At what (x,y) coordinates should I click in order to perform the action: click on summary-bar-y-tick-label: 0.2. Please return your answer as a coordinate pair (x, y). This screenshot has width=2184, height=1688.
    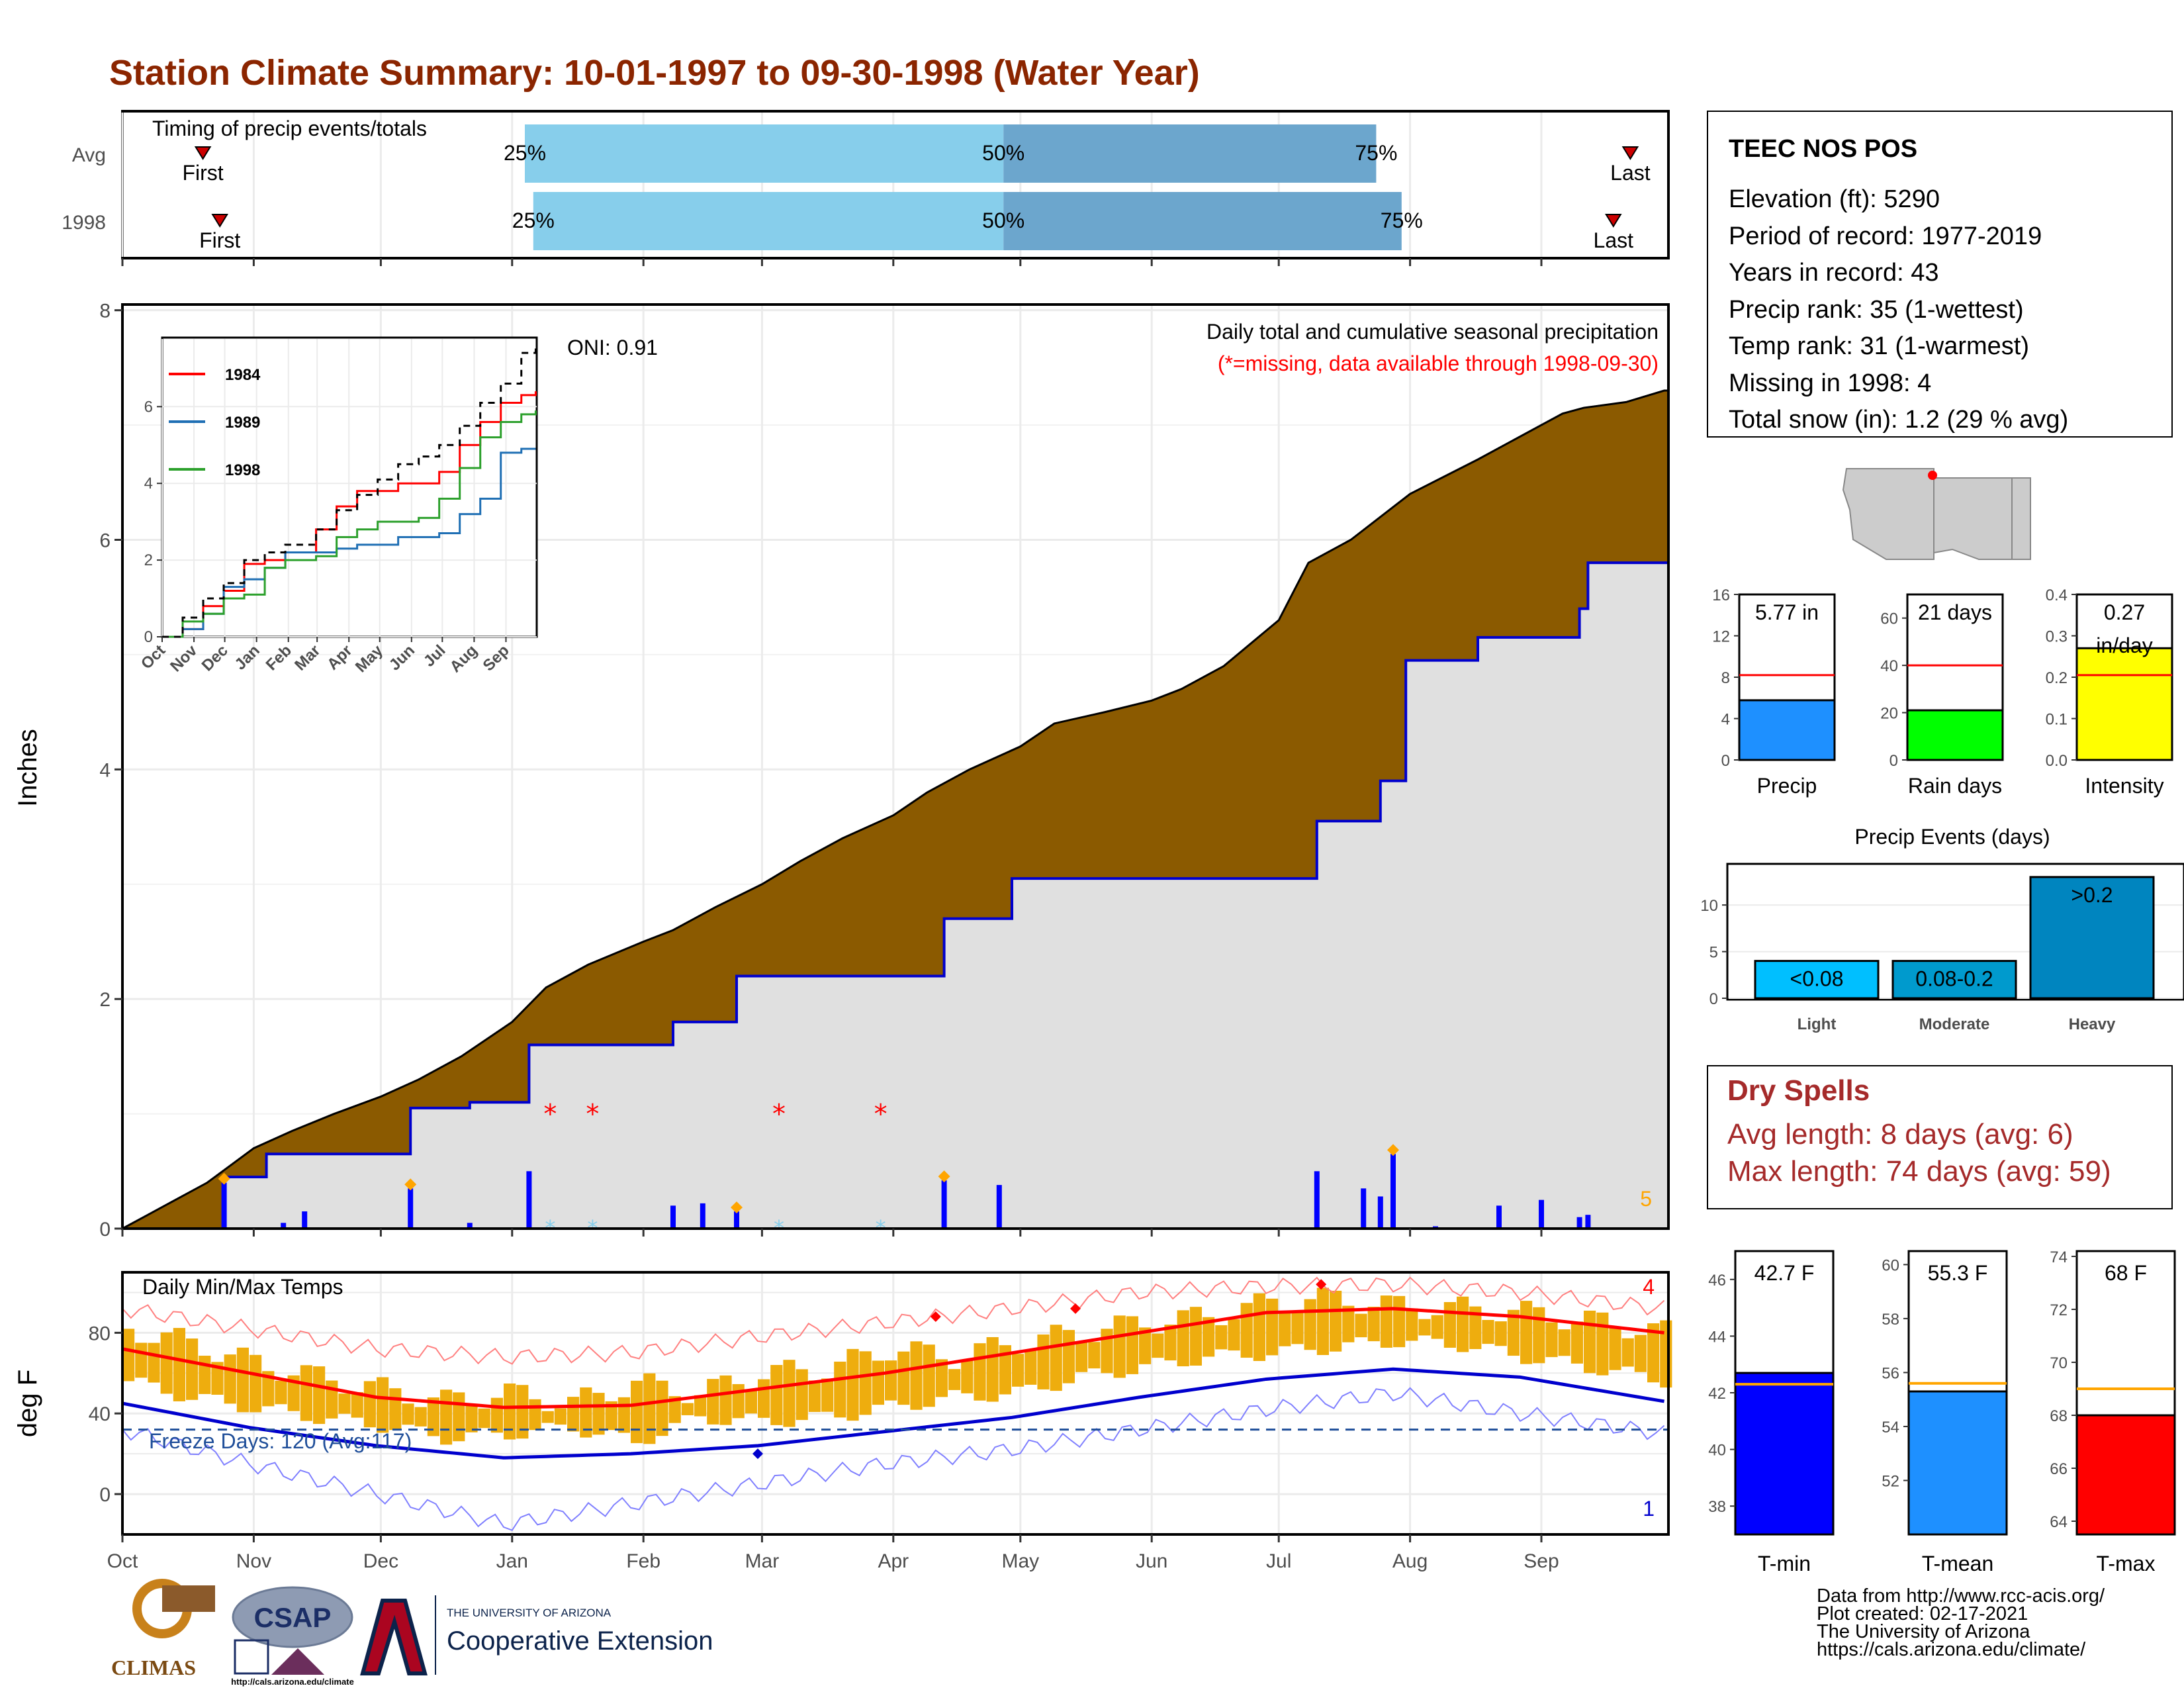
    Looking at the image, I should click on (2057, 678).